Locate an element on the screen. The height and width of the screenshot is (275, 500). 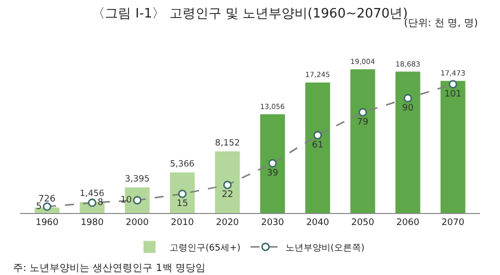
x-tick-label: 2000 is located at coordinates (137, 223).